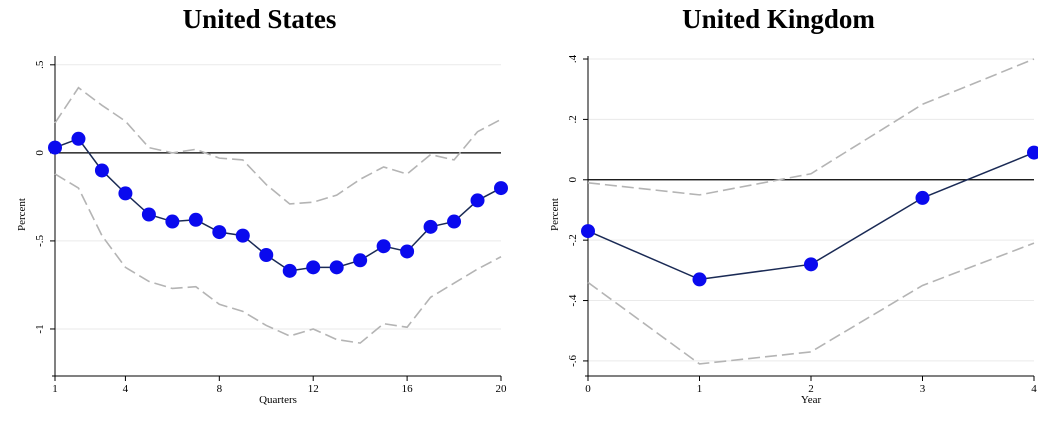 The height and width of the screenshot is (422, 1038). Describe the element at coordinates (573, 58) in the screenshot. I see `uk-y-tick-label: .4` at that location.